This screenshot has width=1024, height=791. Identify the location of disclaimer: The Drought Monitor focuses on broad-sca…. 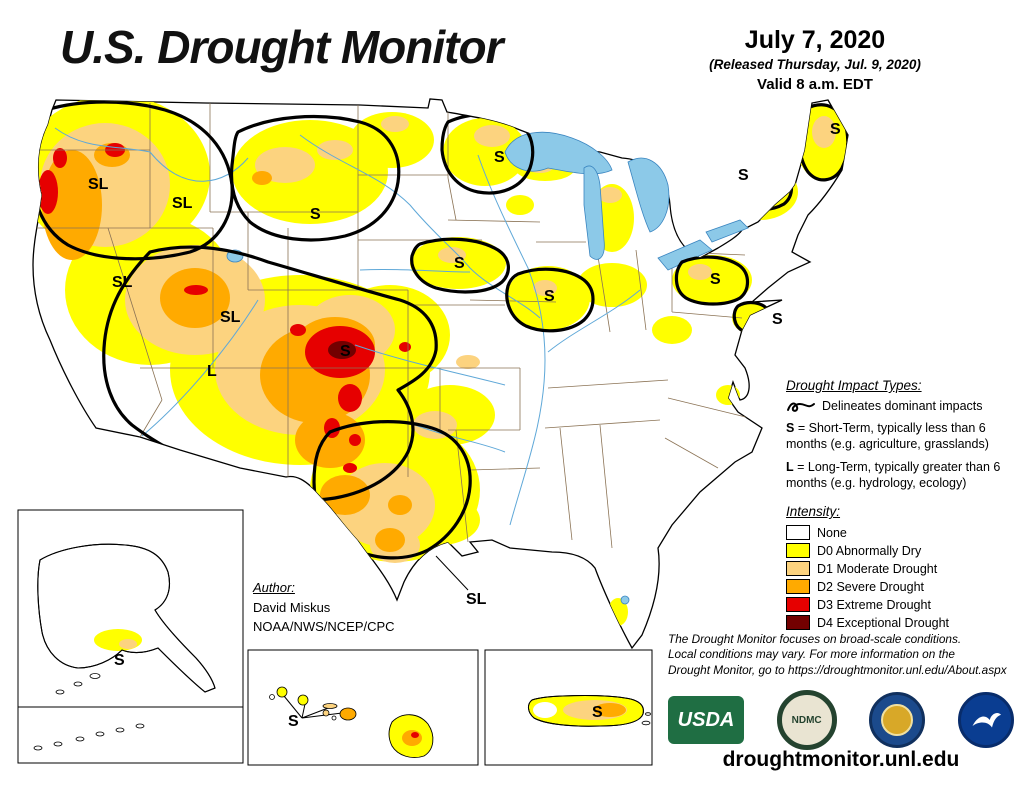
(837, 654).